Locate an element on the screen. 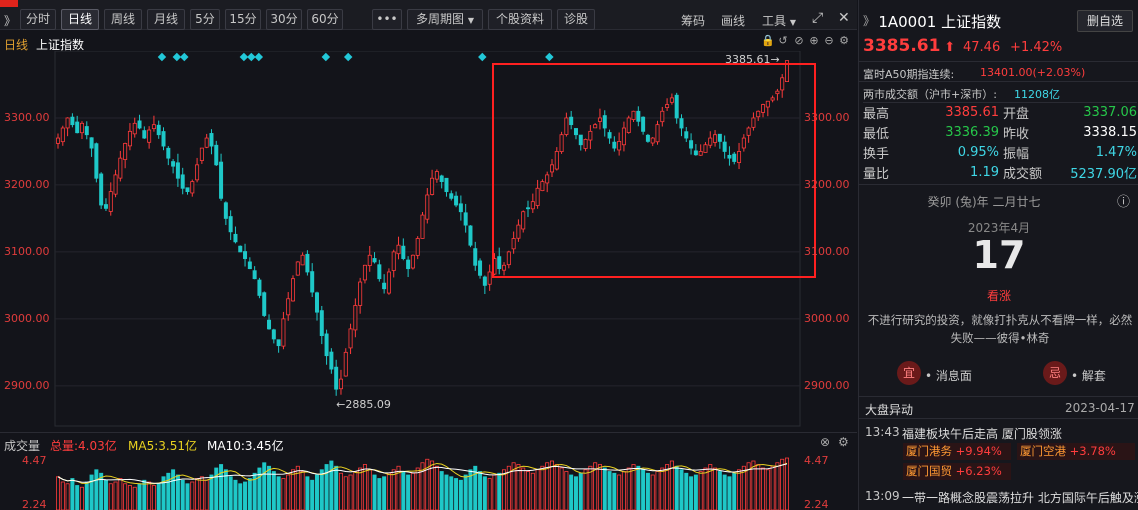 This screenshot has width=1138, height=510. ma5-line is located at coordinates (422, 473).